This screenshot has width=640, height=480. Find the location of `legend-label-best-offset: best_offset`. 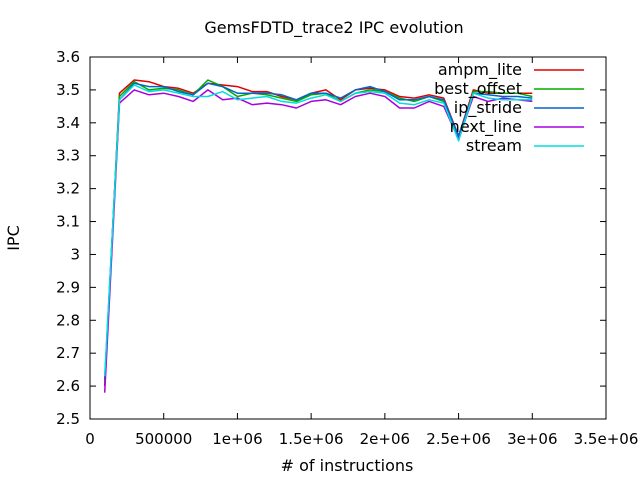

legend-label-best-offset: best_offset is located at coordinates (478, 89).